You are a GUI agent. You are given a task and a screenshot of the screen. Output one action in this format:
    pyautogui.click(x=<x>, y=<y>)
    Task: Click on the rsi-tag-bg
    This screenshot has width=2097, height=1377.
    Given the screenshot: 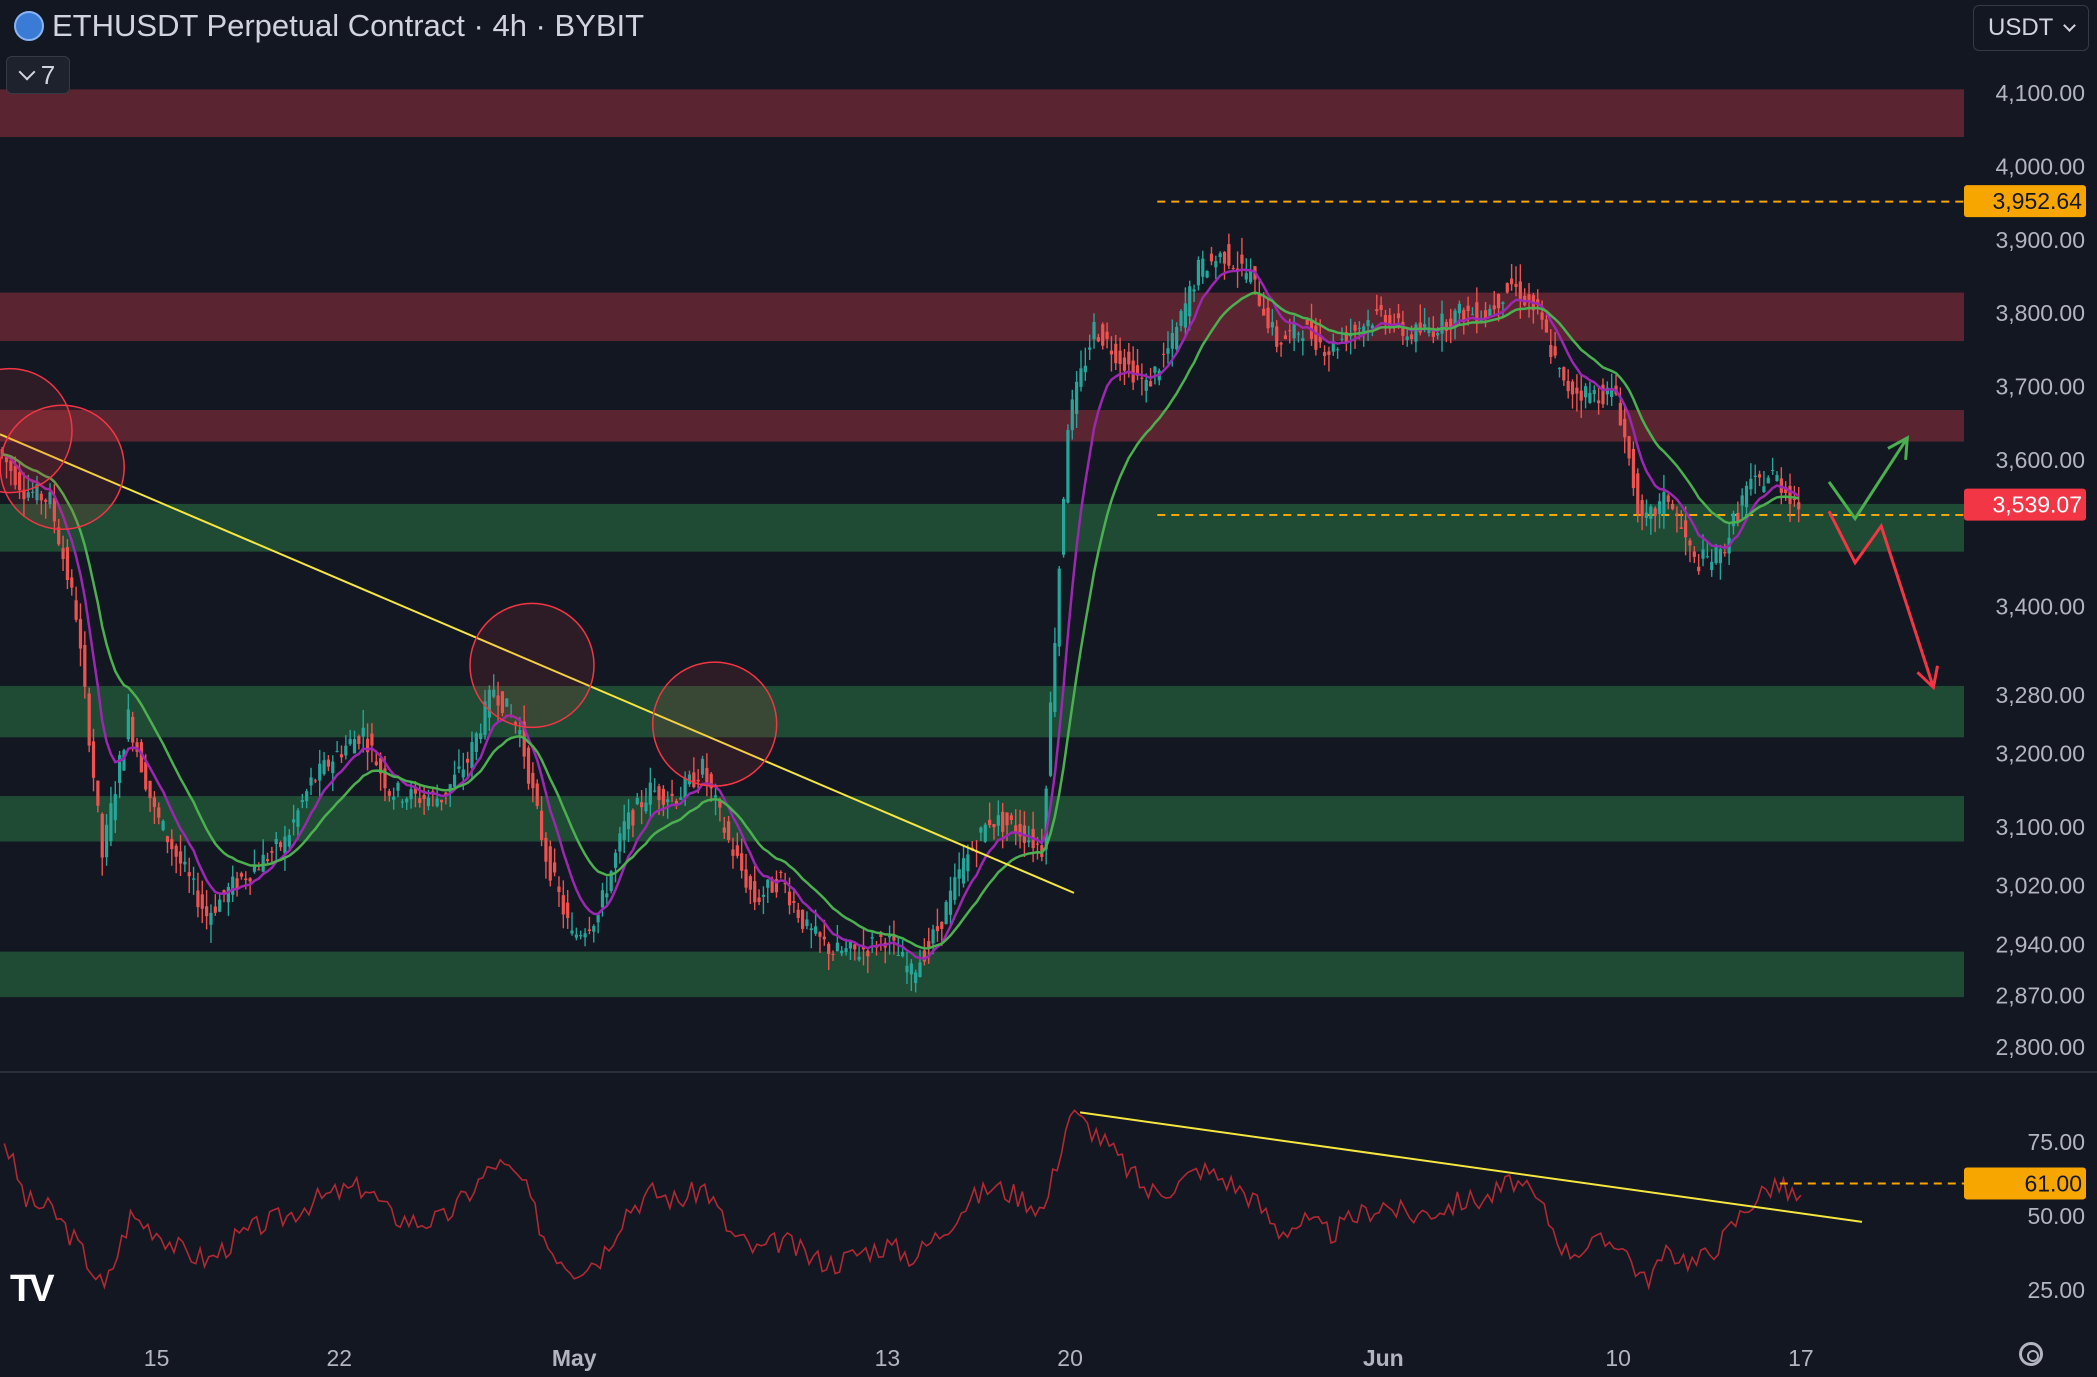 What is the action you would take?
    pyautogui.click(x=2025, y=1183)
    